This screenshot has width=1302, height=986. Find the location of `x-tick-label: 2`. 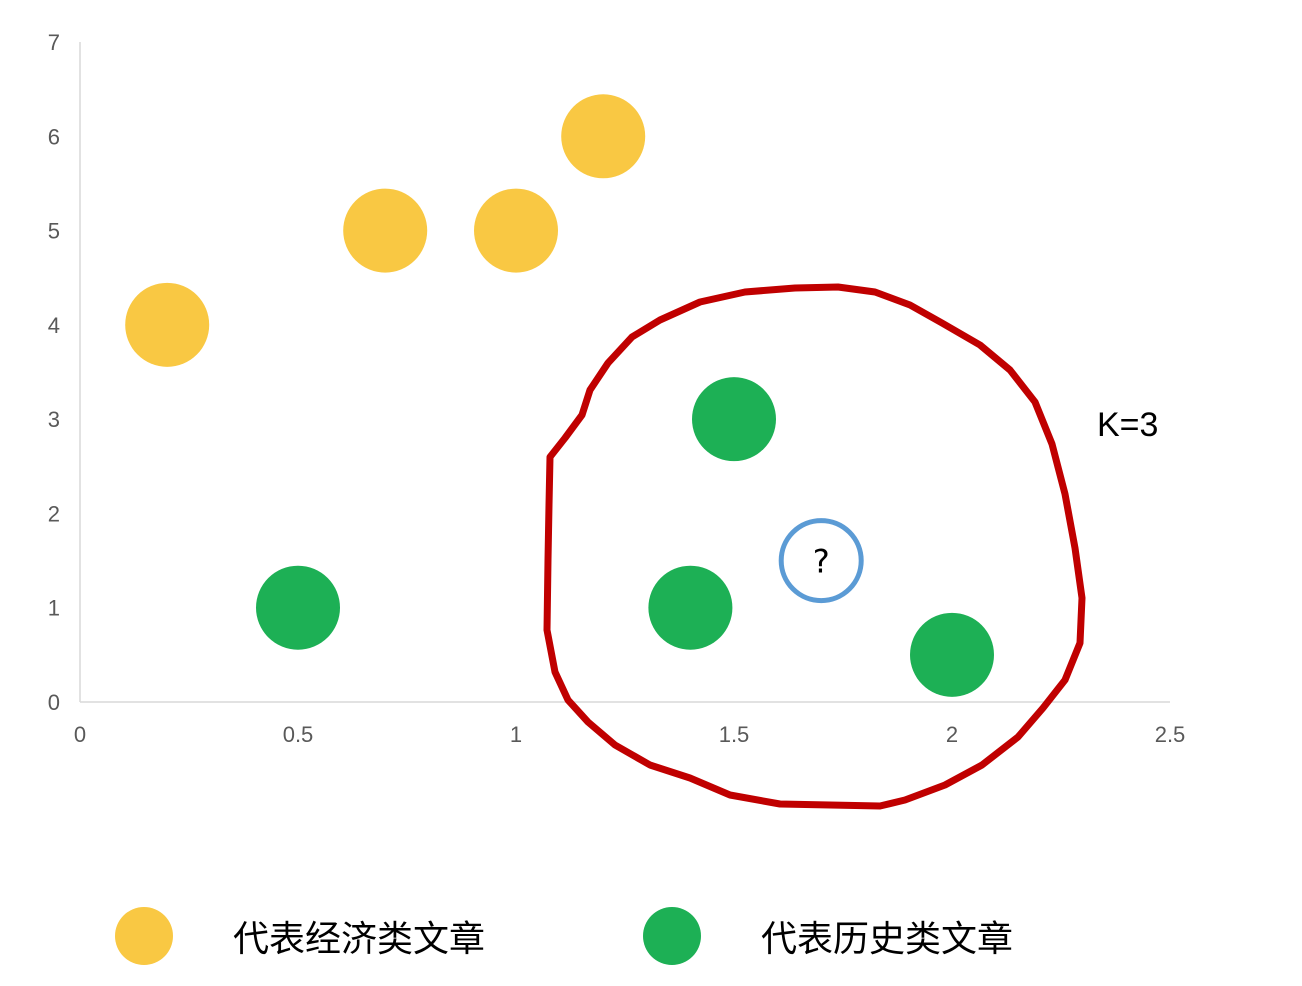

x-tick-label: 2 is located at coordinates (952, 734).